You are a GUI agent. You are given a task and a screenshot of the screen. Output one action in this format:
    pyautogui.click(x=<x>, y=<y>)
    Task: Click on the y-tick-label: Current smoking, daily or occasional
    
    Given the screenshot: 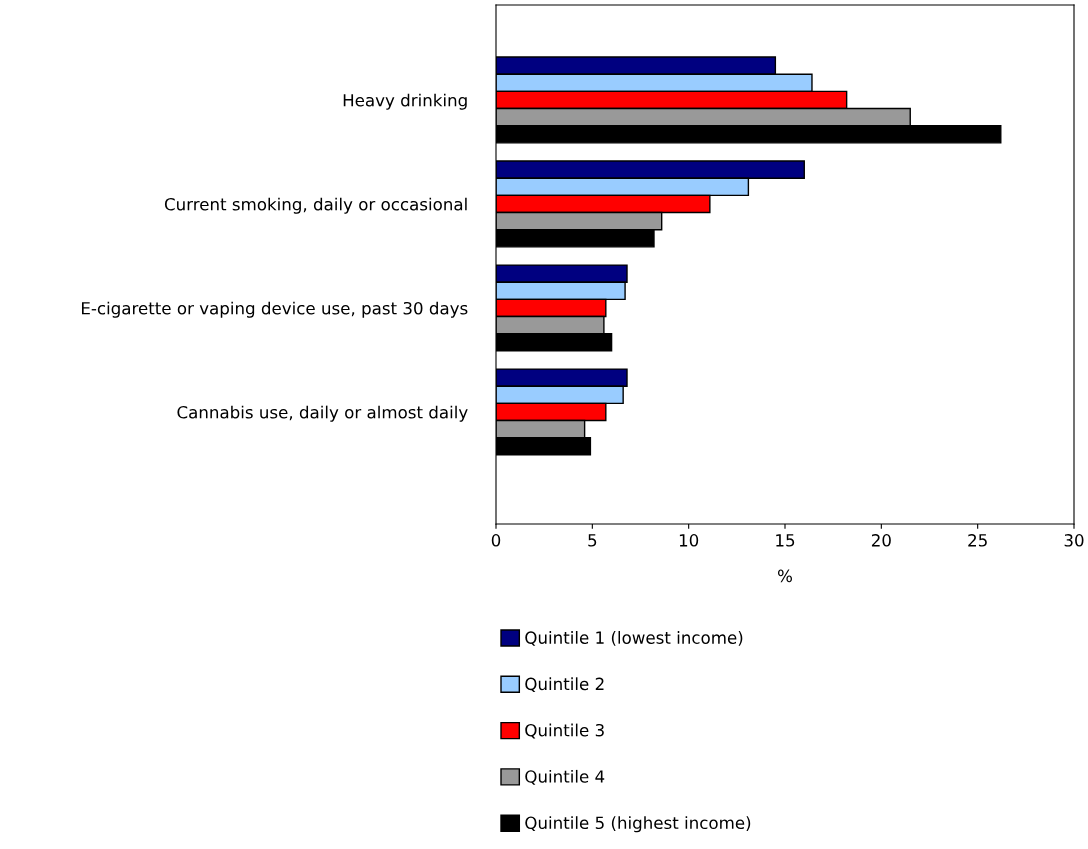 What is the action you would take?
    pyautogui.click(x=315, y=205)
    